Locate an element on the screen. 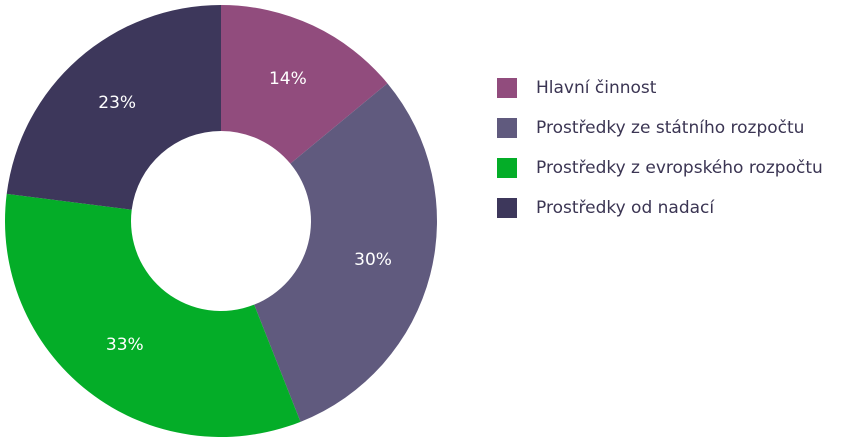  donut-slice-prostredky-od-nadaci is located at coordinates (113, 107).